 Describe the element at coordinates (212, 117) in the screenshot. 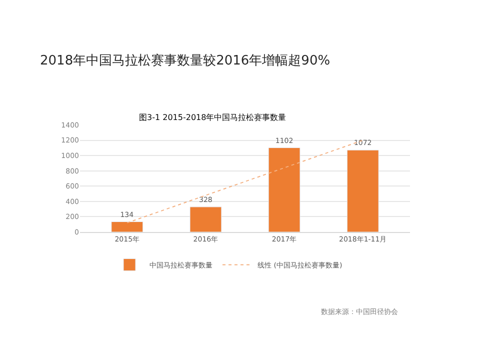

I see `chart-subtitle: 图3-1 2015-2018年中国马拉松赛事数量` at that location.